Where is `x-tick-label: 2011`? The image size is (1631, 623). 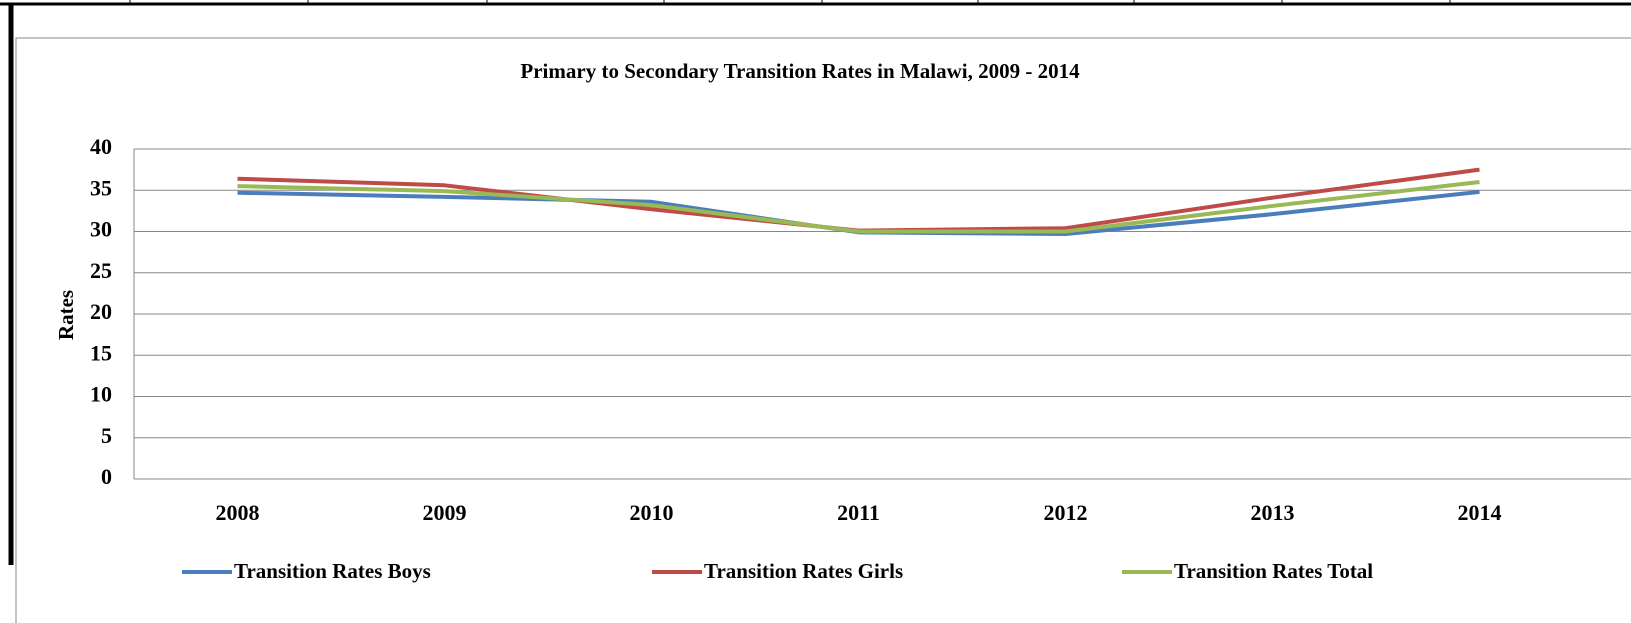
x-tick-label: 2011 is located at coordinates (858, 512).